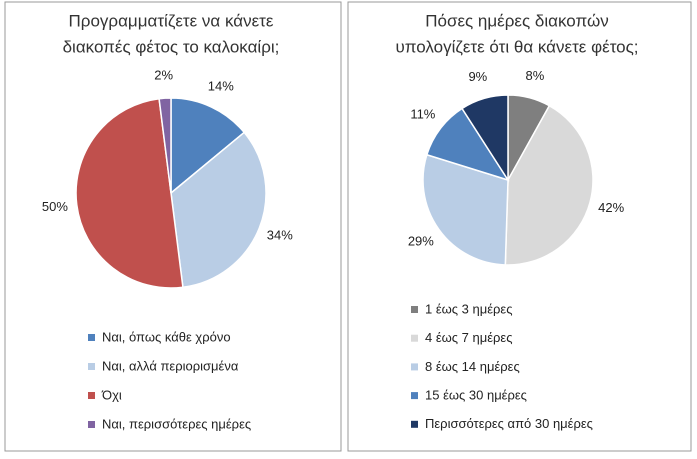 Image resolution: width=697 pixels, height=459 pixels. I want to click on legend-label: Ναι, αλλά περιορισμένα, so click(170, 365).